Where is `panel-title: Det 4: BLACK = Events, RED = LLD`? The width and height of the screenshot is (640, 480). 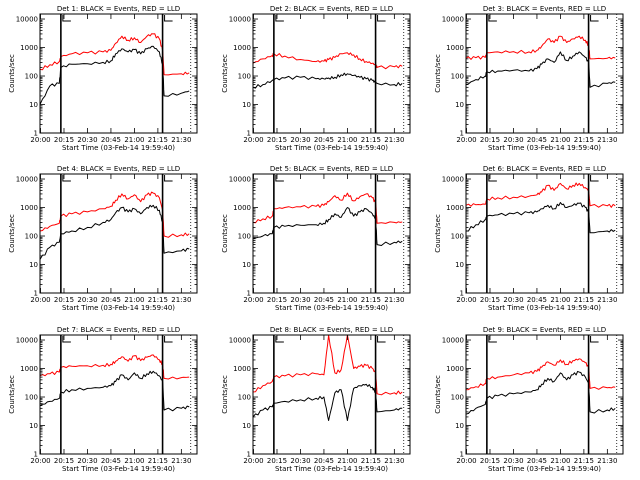
panel-title: Det 4: BLACK = Events, RED = LLD is located at coordinates (118, 169).